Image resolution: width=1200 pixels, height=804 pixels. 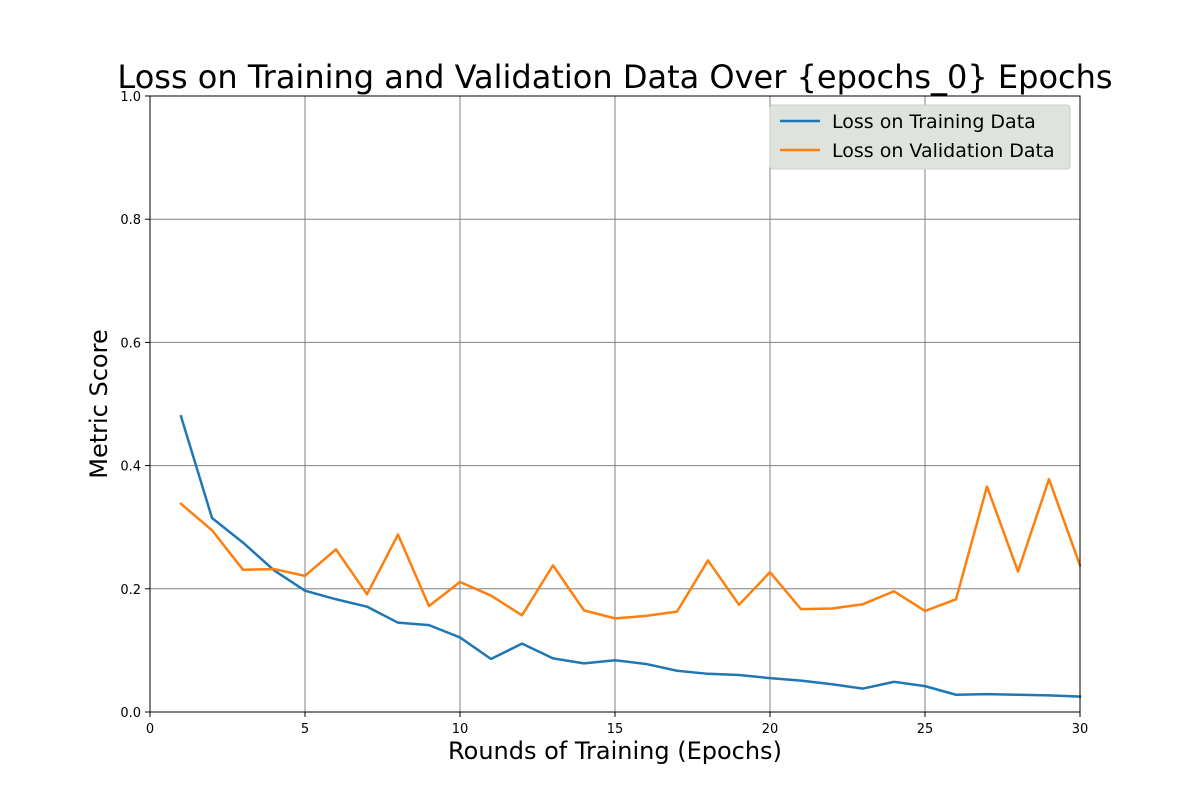 What do you see at coordinates (1080, 729) in the screenshot?
I see `x-tick-label: 30` at bounding box center [1080, 729].